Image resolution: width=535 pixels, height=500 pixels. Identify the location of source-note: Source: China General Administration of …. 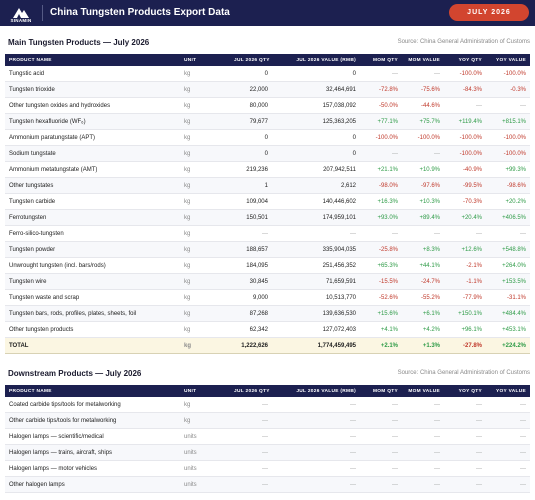
(463, 42).